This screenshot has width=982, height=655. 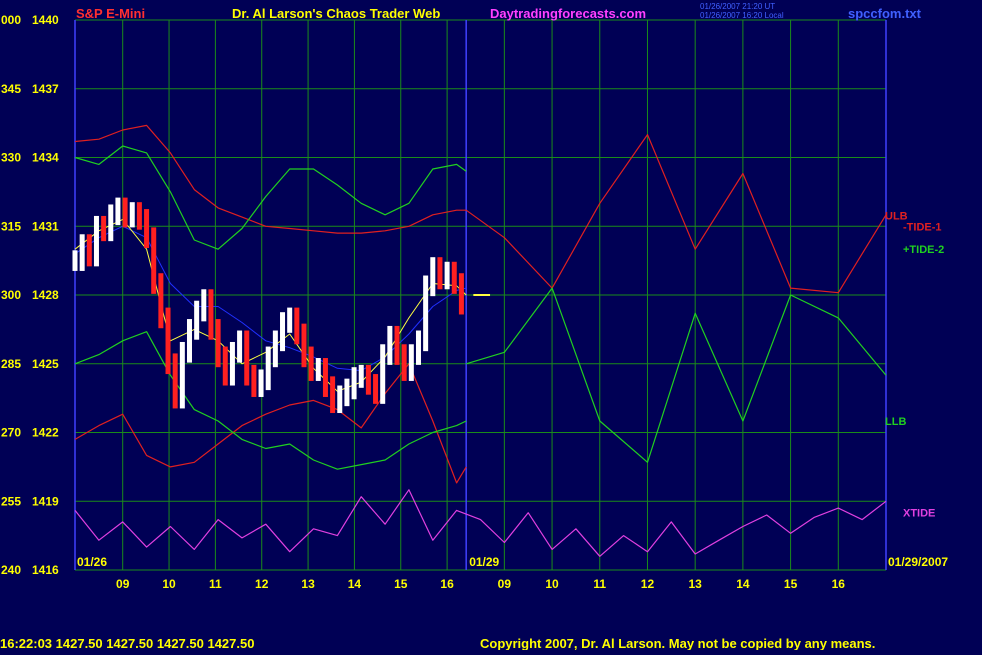 What do you see at coordinates (11, 433) in the screenshot?
I see `y-label-osc: 270` at bounding box center [11, 433].